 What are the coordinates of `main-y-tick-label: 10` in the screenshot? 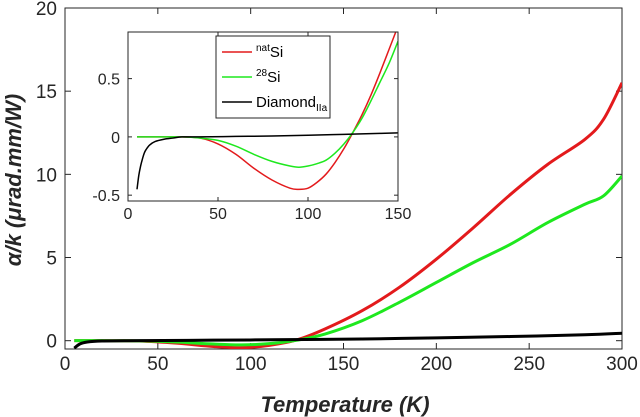 It's located at (46, 175).